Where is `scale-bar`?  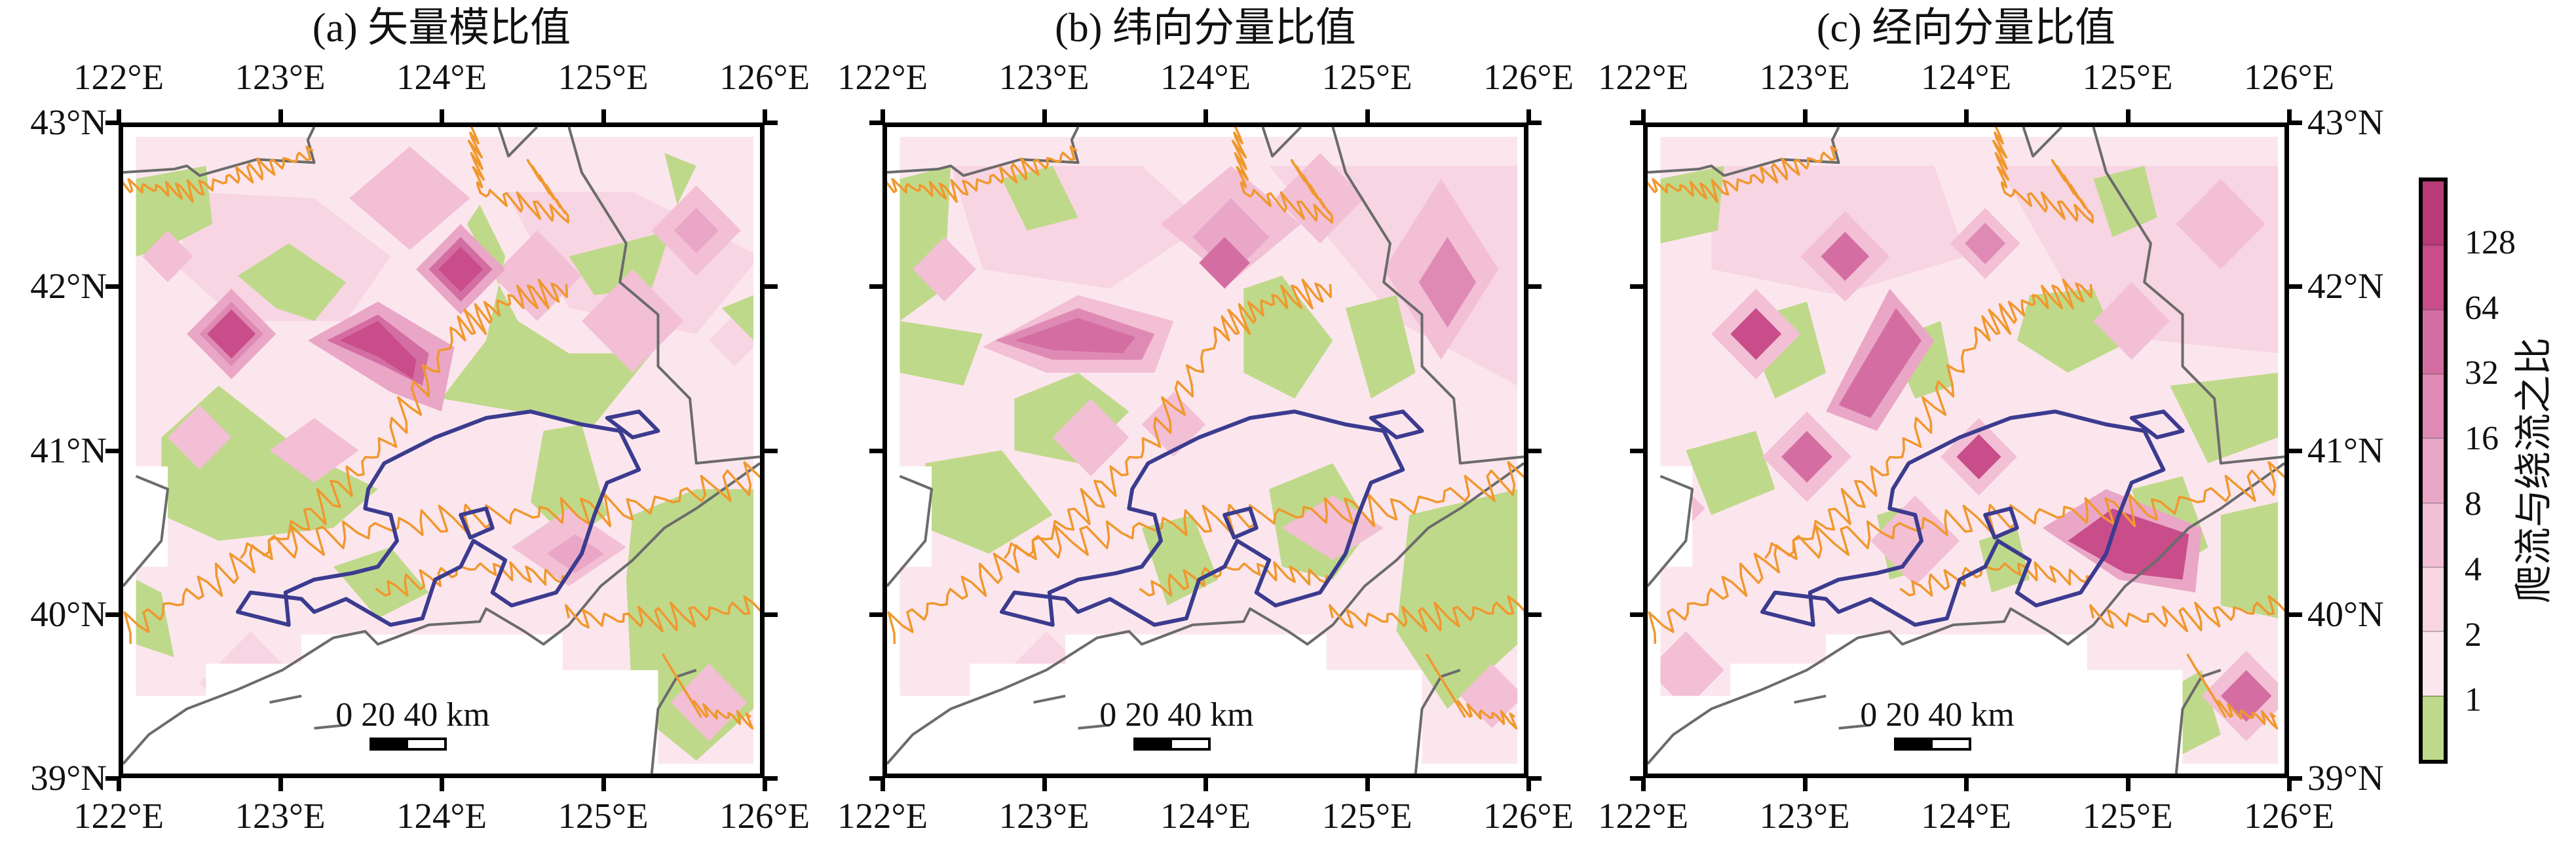 scale-bar is located at coordinates (1932, 744).